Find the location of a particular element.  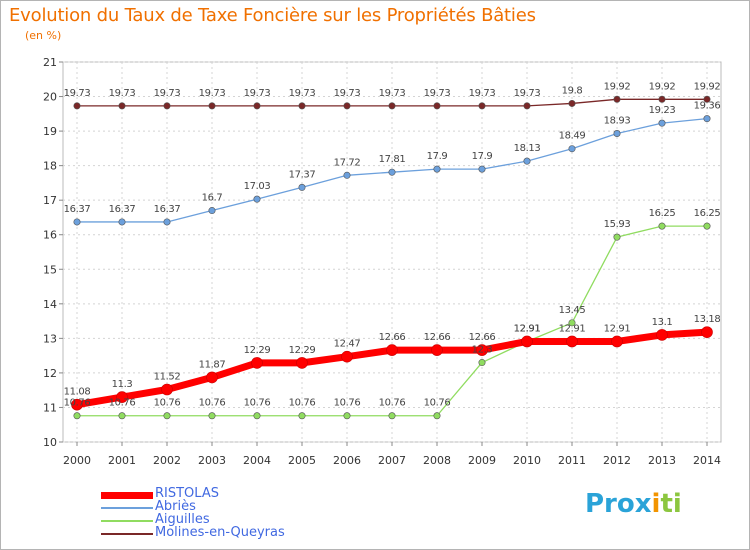

x-tick-label: 2011 is located at coordinates (572, 460).